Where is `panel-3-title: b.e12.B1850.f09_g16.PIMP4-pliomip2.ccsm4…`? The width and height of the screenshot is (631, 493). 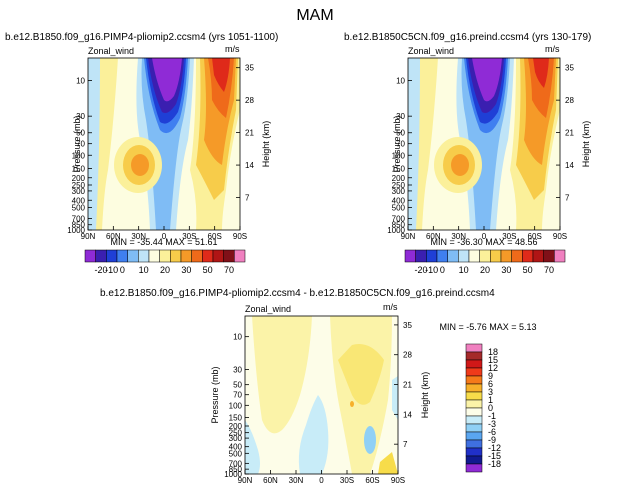 panel-3-title: b.e12.B1850.f09_g16.PIMP4-pliomip2.ccsm4… is located at coordinates (297, 293).